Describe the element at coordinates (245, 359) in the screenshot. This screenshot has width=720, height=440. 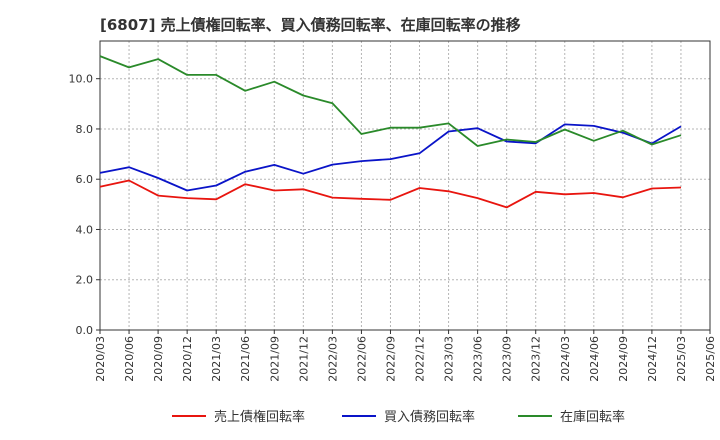
I see `x-tick-label: 2021/06` at that location.